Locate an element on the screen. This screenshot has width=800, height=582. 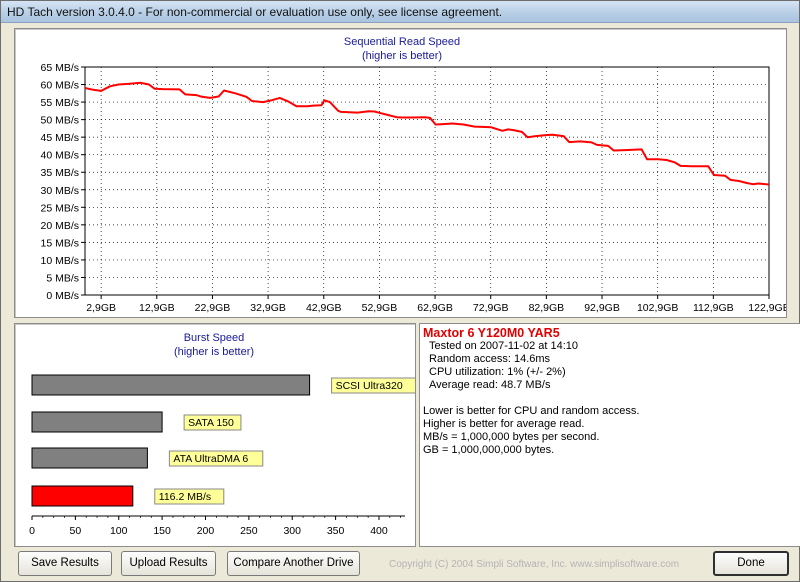
read-y-tick-label: 40 MB/s is located at coordinates (59, 156).